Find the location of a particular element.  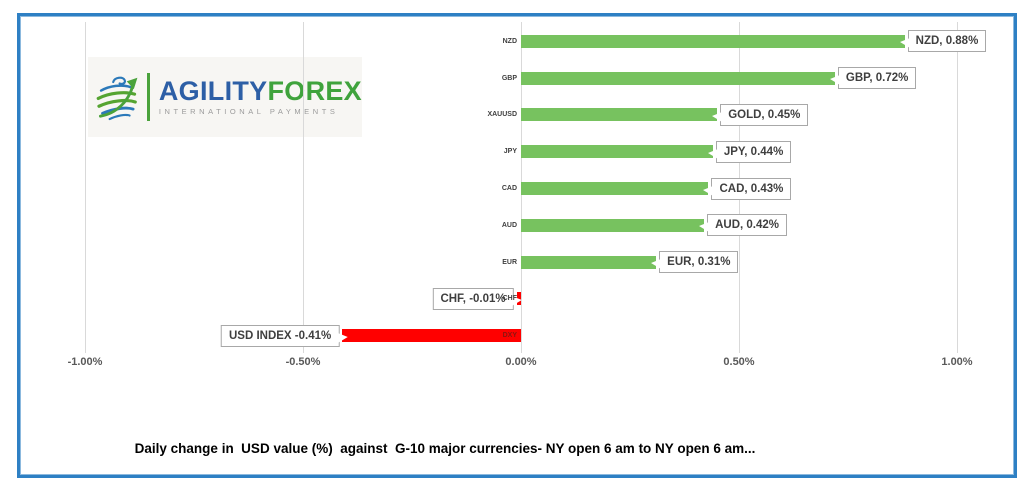

x-tick-label-0: -1.00% is located at coordinates (85, 362).